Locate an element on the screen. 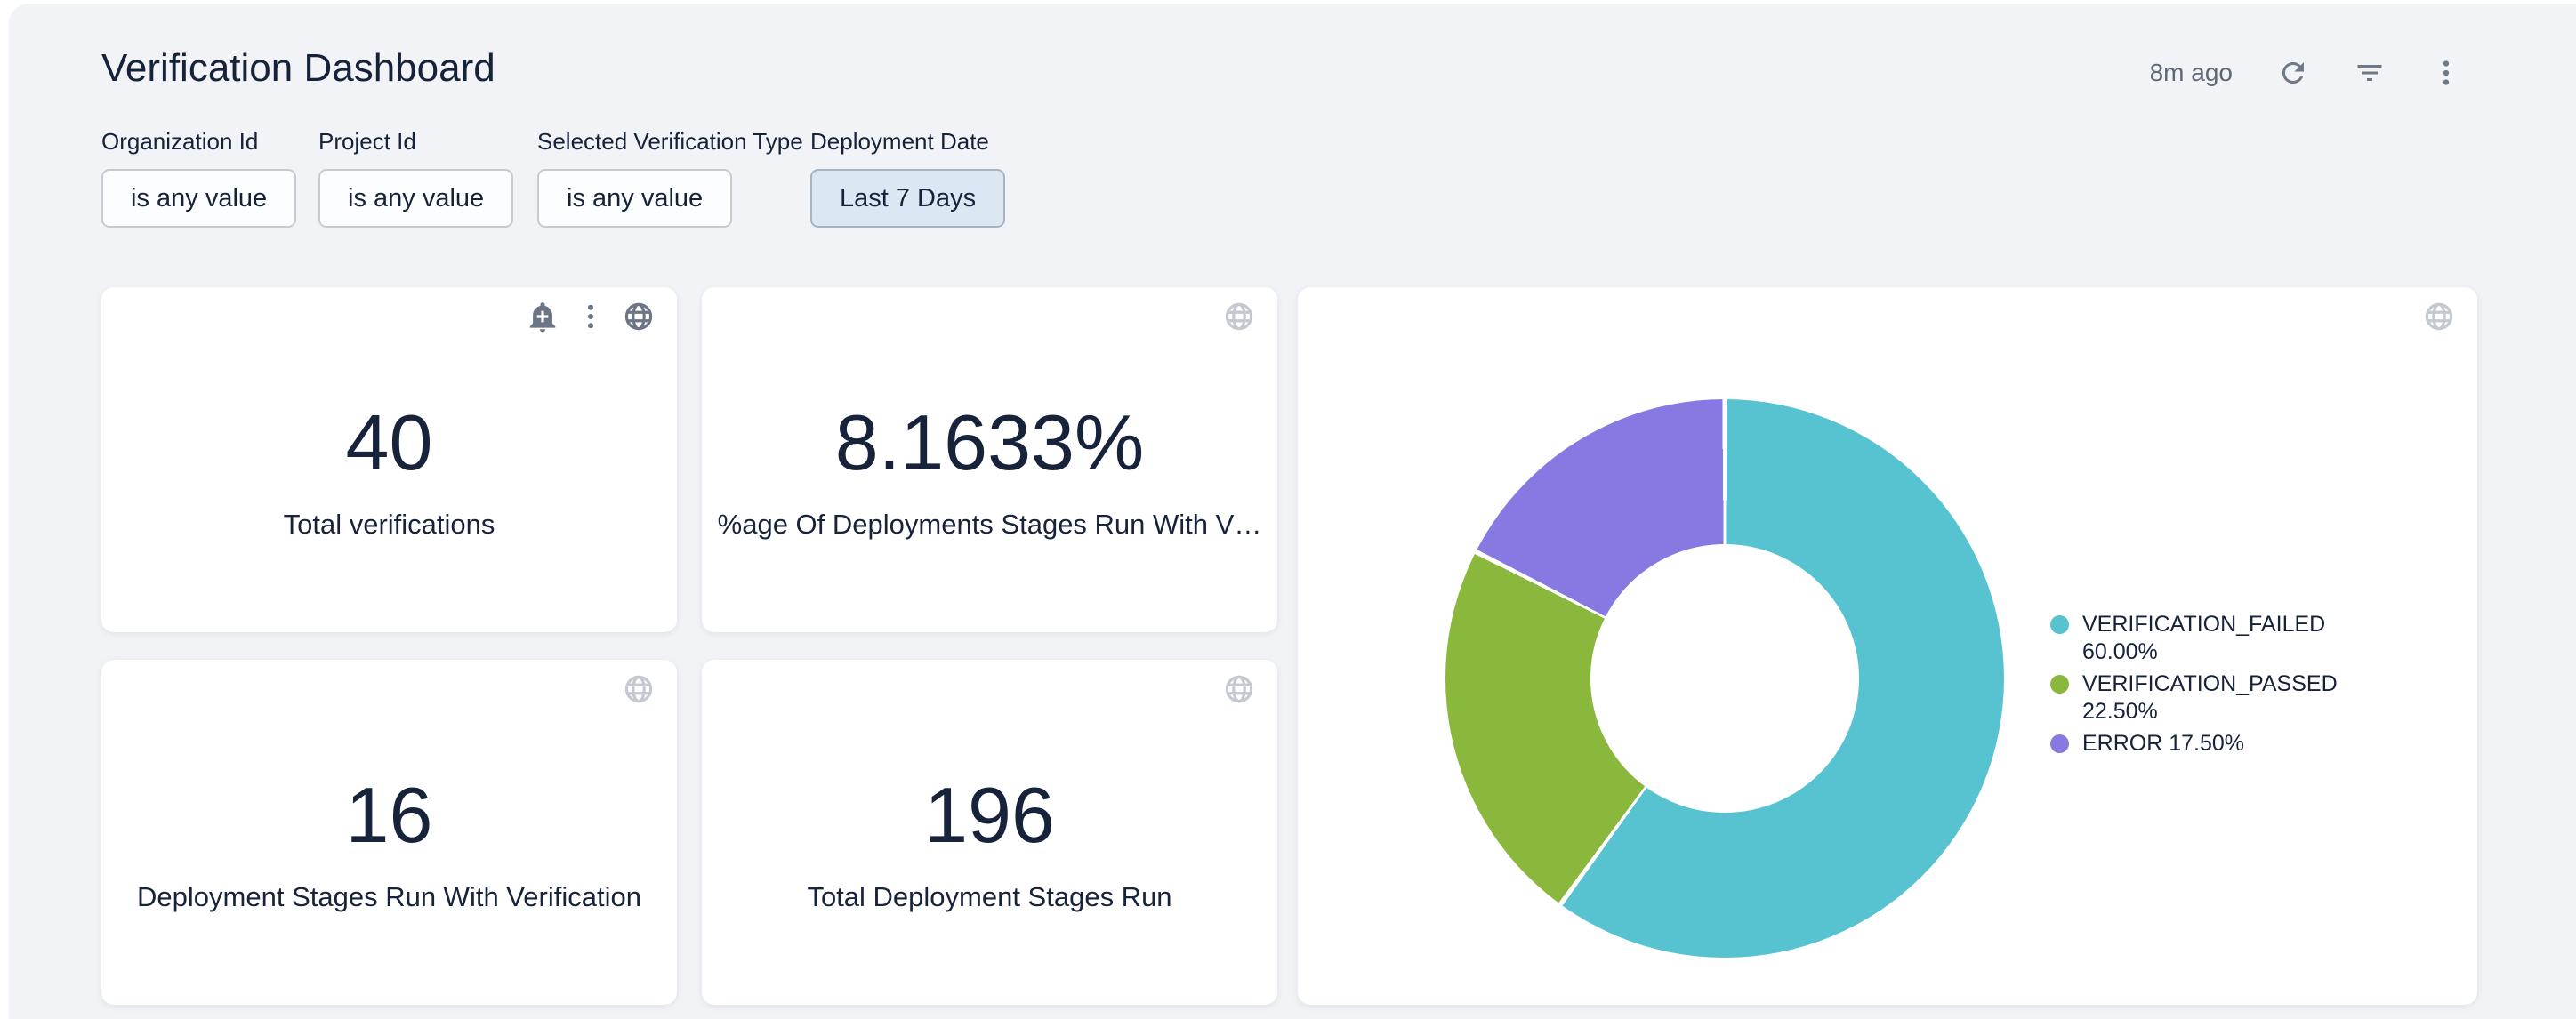  page-title: Verification Dashboard is located at coordinates (298, 68).